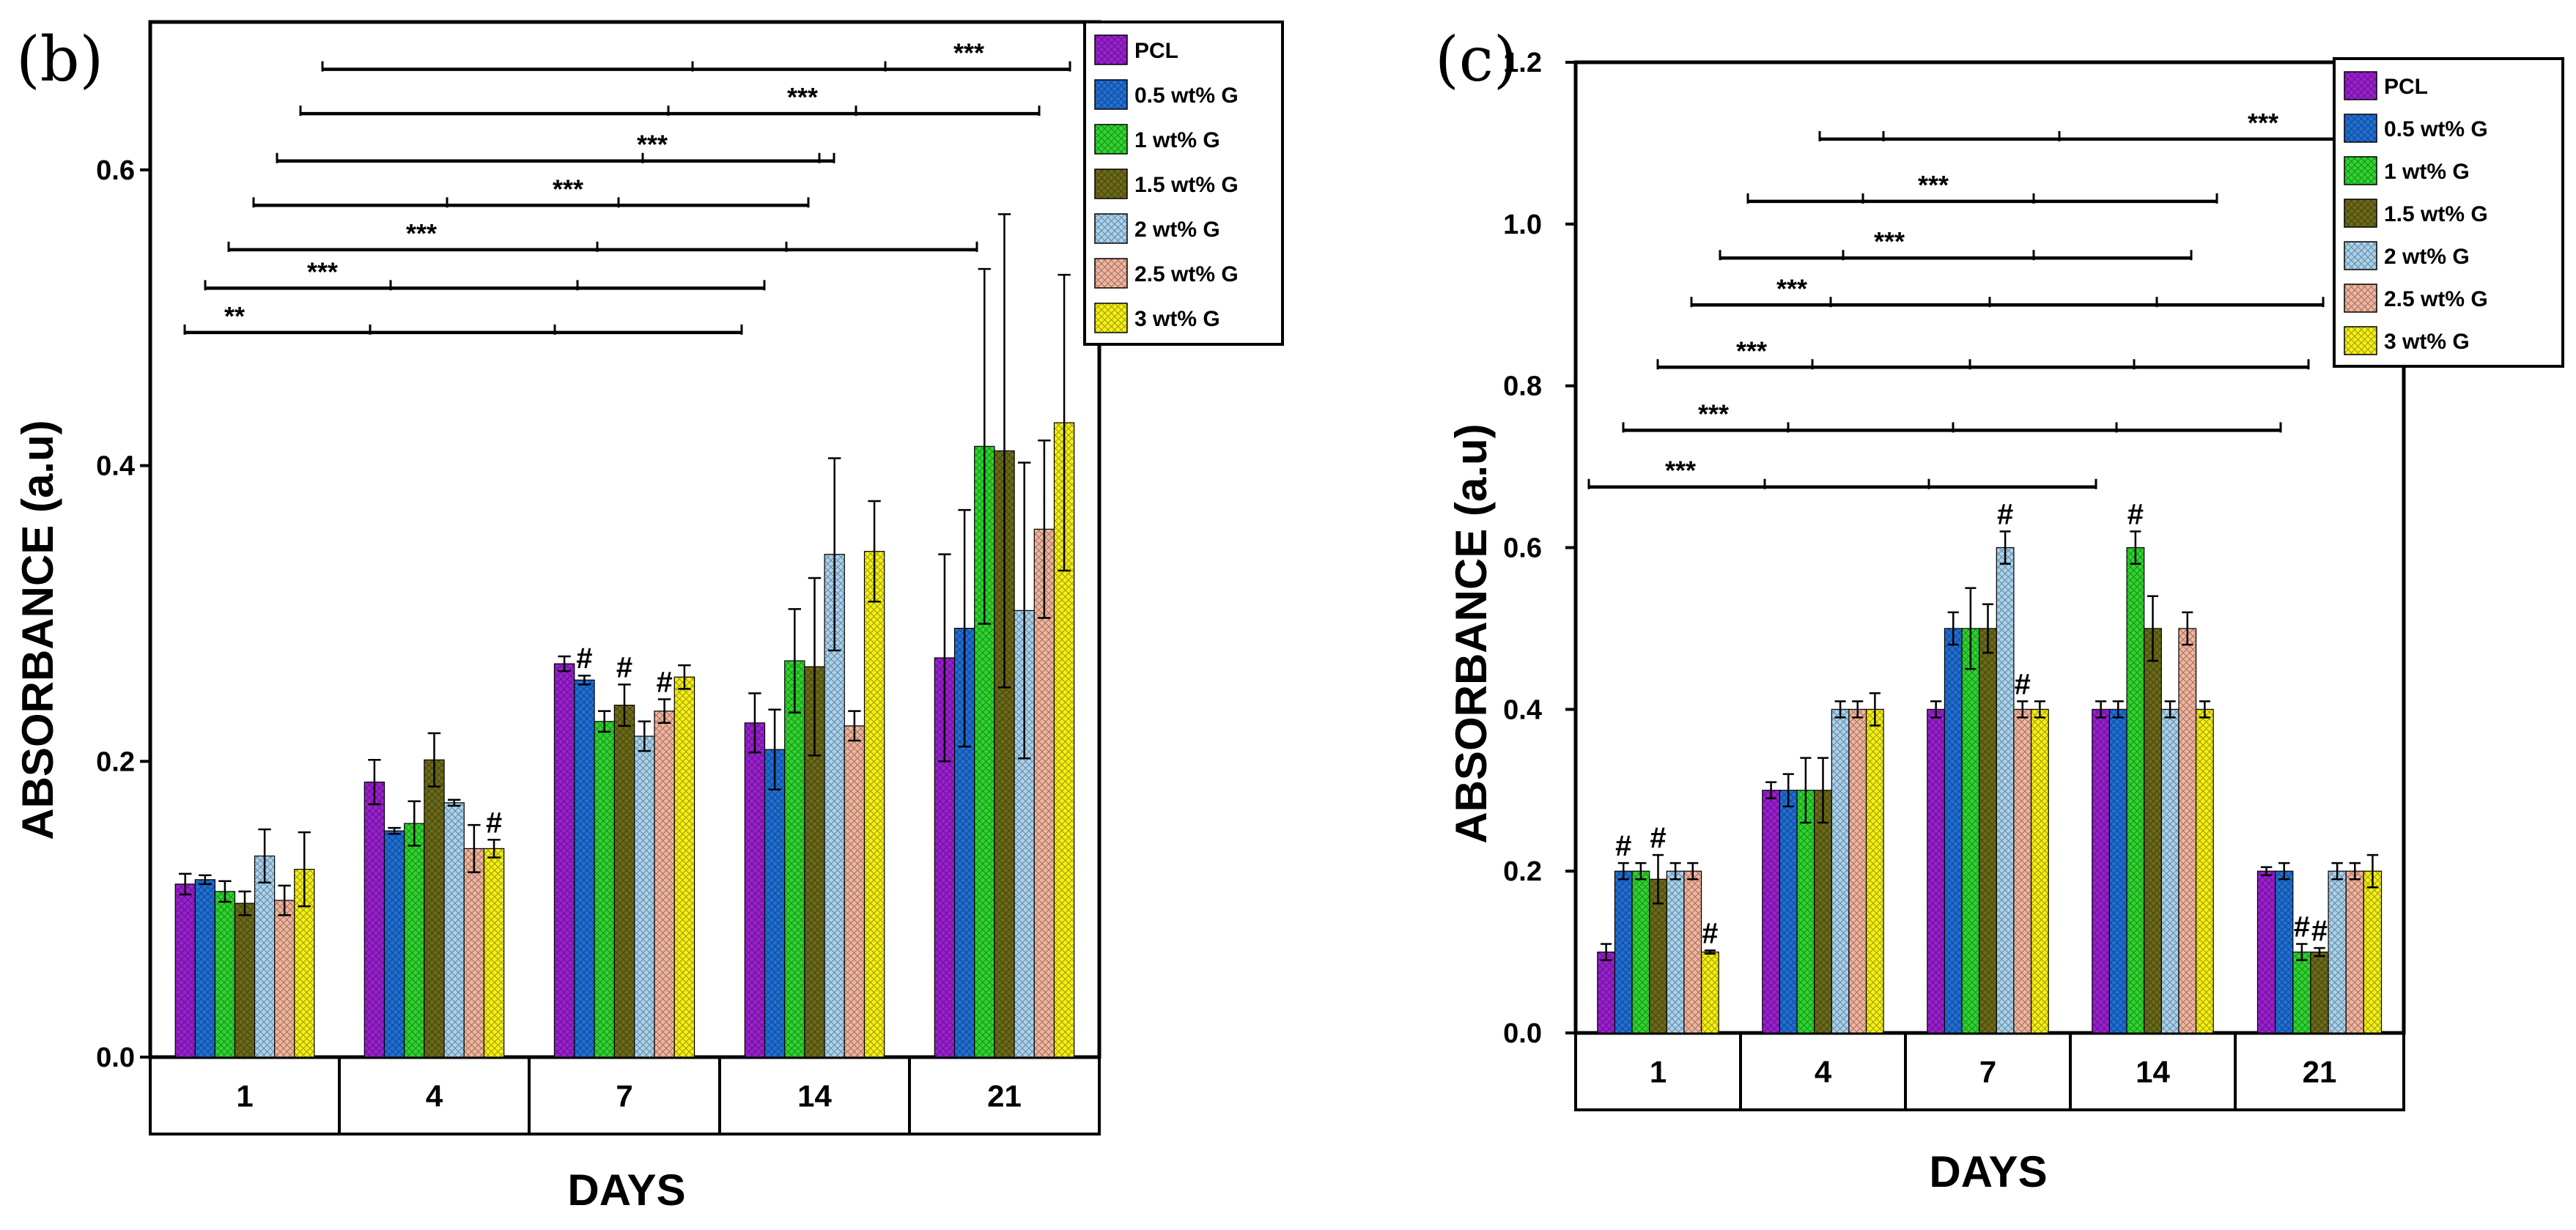 This screenshot has width=2576, height=1230. I want to click on panel-c-legend-label: 1 wt% G, so click(2427, 172).